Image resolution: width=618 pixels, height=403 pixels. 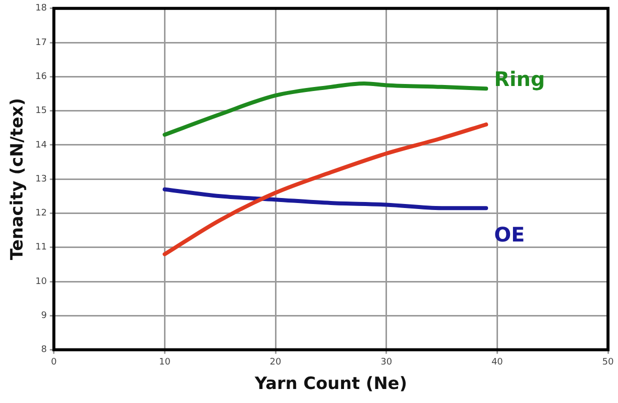 I want to click on y-axis-title: Tenacity (cN/tex), so click(x=18, y=179).